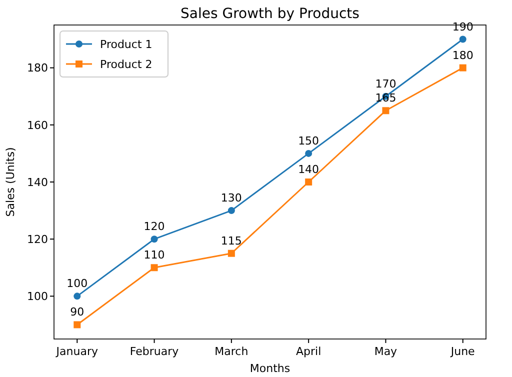 The width and height of the screenshot is (512, 377). Describe the element at coordinates (309, 169) in the screenshot. I see `data-label: 140` at that location.